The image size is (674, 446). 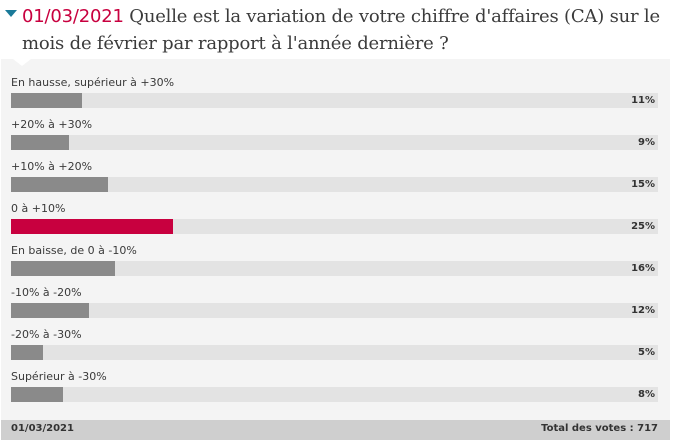 What do you see at coordinates (643, 100) in the screenshot?
I see `option-percent: 11%` at bounding box center [643, 100].